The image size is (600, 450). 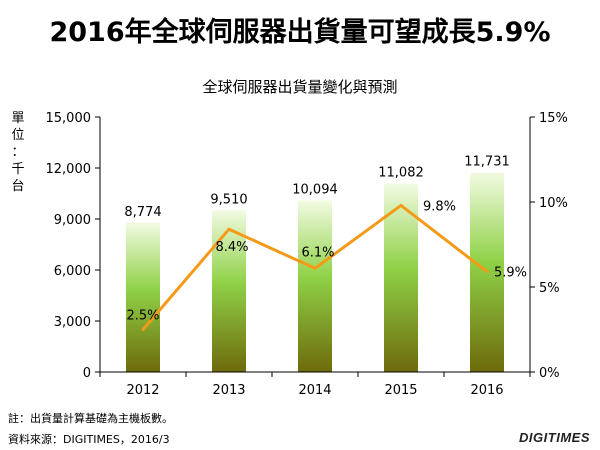 What do you see at coordinates (72, 271) in the screenshot?
I see `left-tick-label: 6,000` at bounding box center [72, 271].